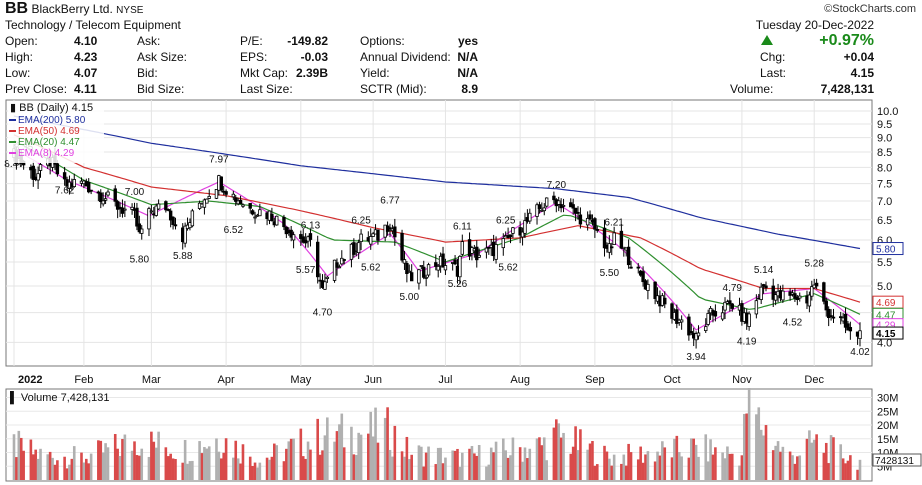 The width and height of the screenshot is (922, 485). I want to click on price-annotation: 5.14, so click(764, 270).